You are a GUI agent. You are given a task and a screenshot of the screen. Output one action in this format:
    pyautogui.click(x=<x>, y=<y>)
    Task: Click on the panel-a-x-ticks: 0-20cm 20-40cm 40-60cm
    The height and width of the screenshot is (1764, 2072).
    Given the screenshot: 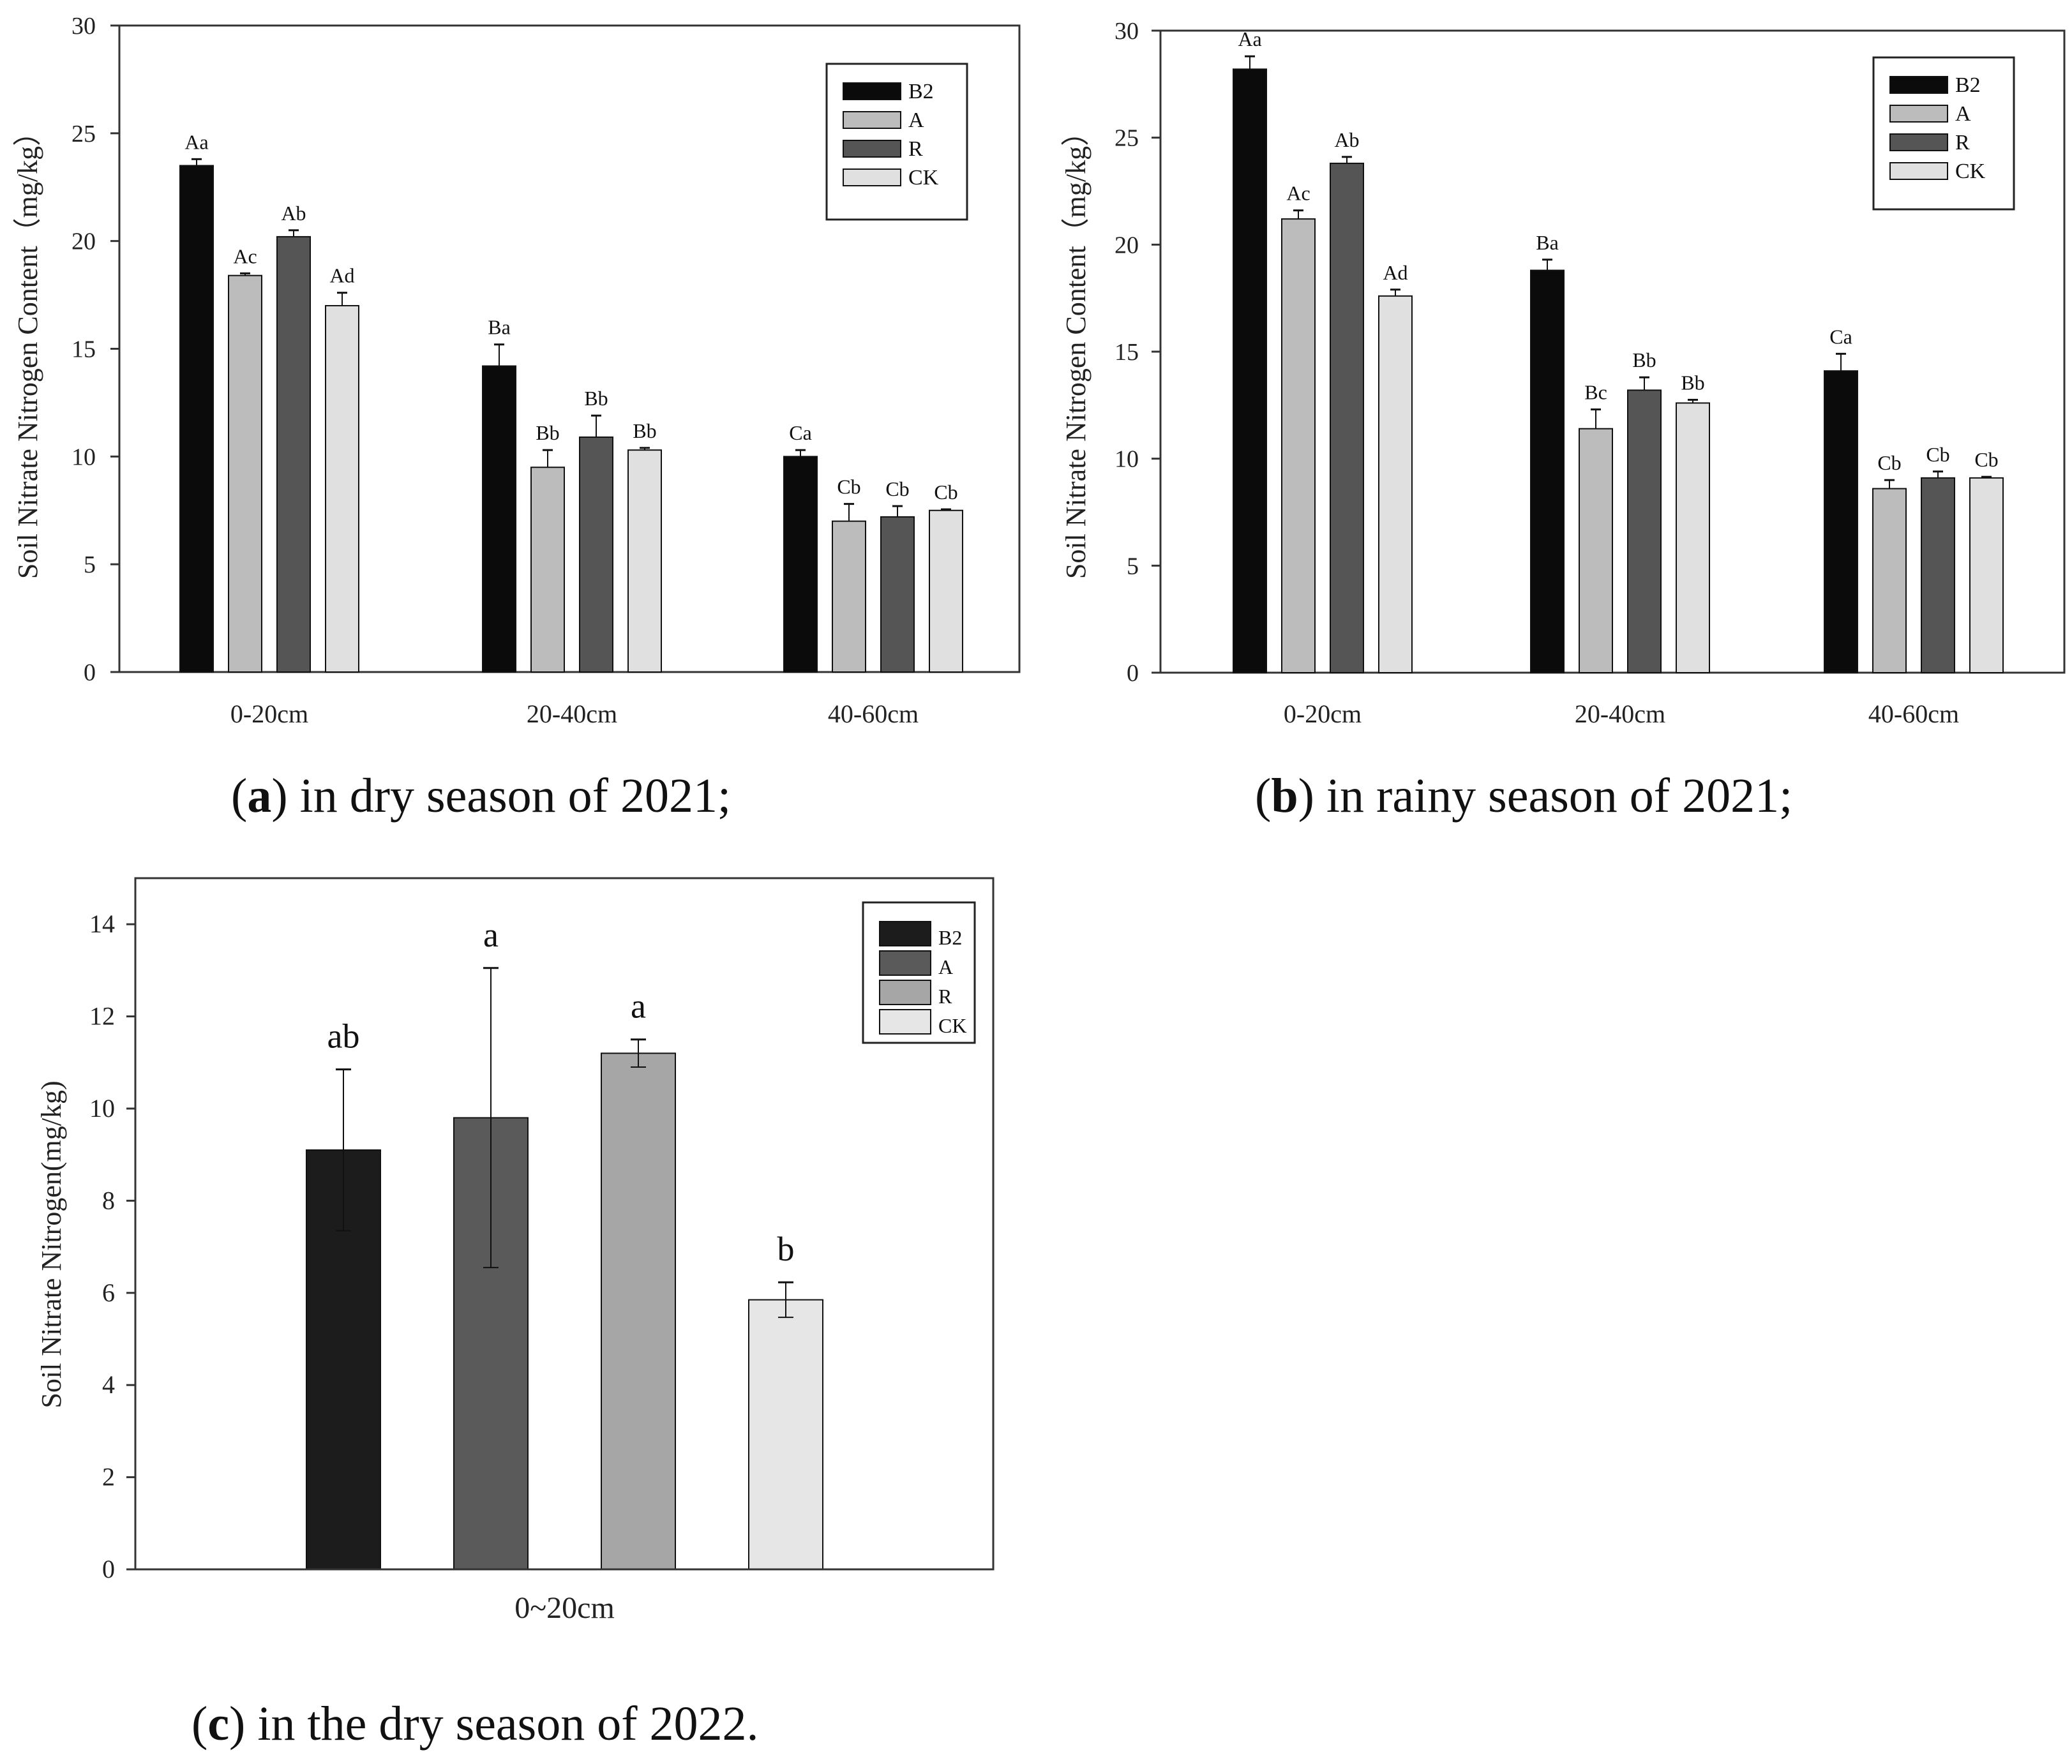 What is the action you would take?
    pyautogui.click(x=574, y=713)
    